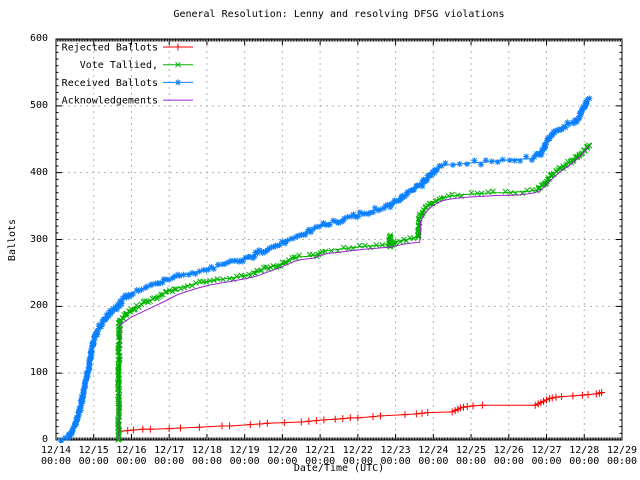 Image resolution: width=640 pixels, height=480 pixels. I want to click on y-tick-label-300: 300, so click(38, 239).